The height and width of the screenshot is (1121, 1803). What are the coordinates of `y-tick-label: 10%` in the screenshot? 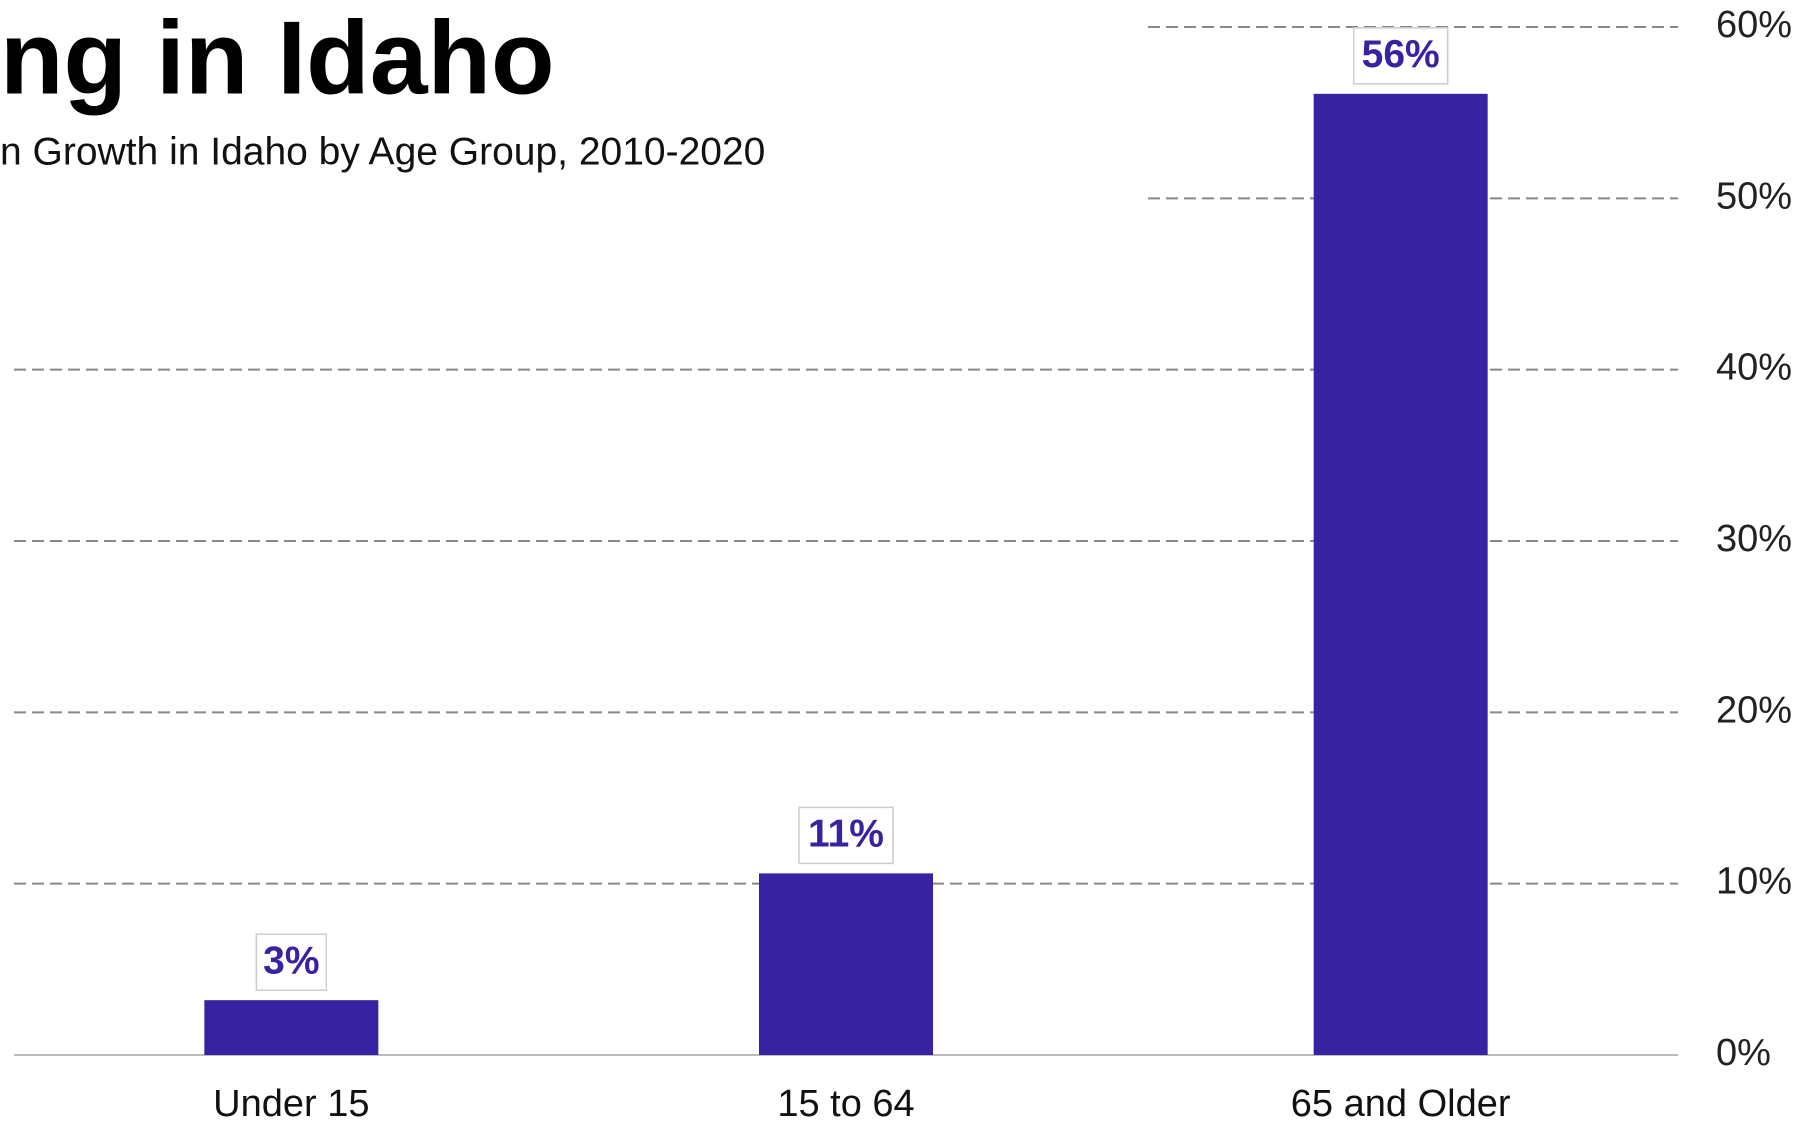 It's located at (1754, 882).